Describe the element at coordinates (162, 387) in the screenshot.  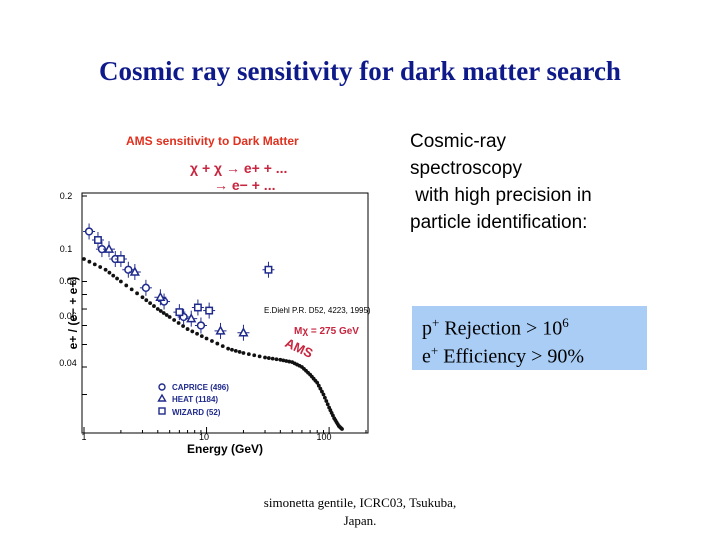
I see `legend-circle-icon` at that location.